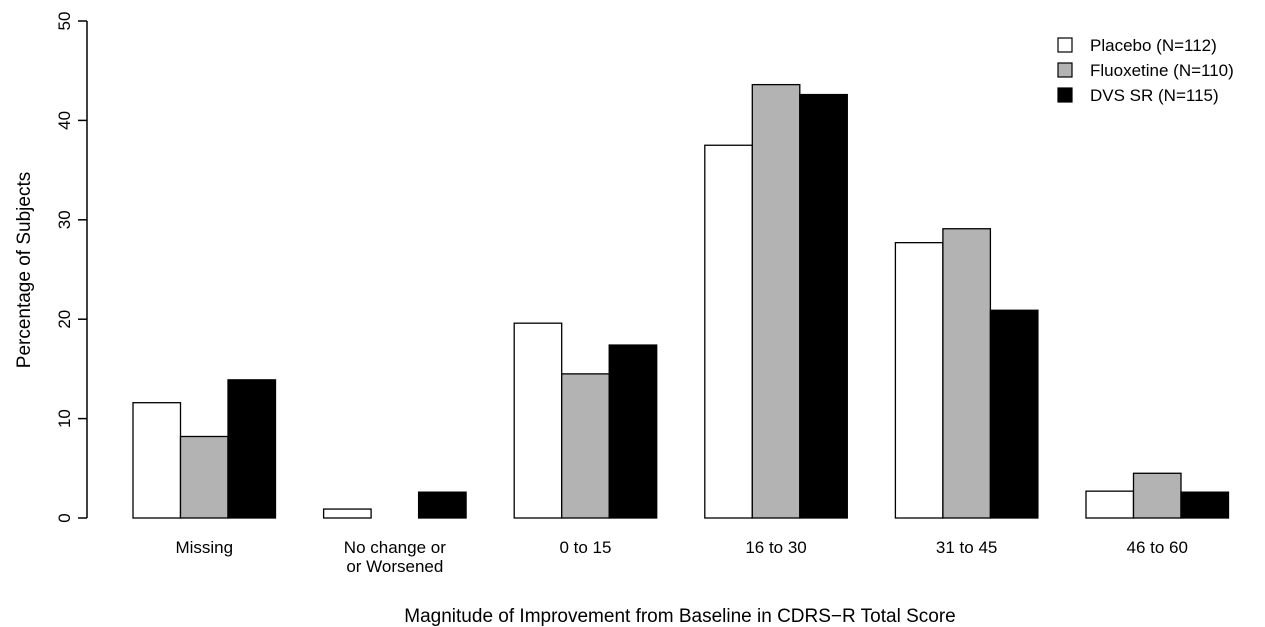  I want to click on x-tick-label: No change or or Worsened, so click(395, 557).